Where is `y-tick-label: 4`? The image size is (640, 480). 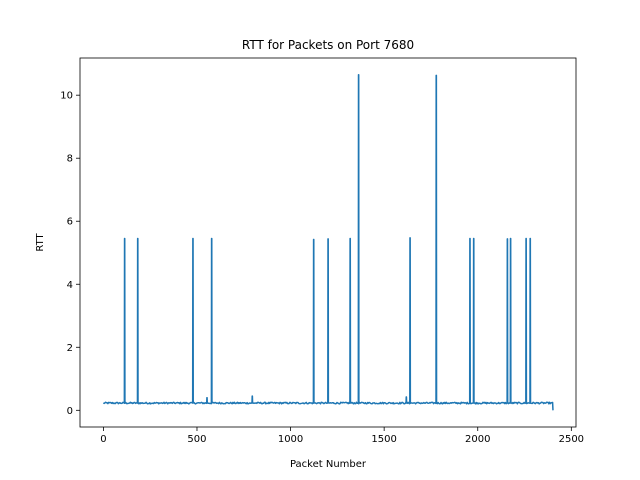 y-tick-label: 4 is located at coordinates (70, 285).